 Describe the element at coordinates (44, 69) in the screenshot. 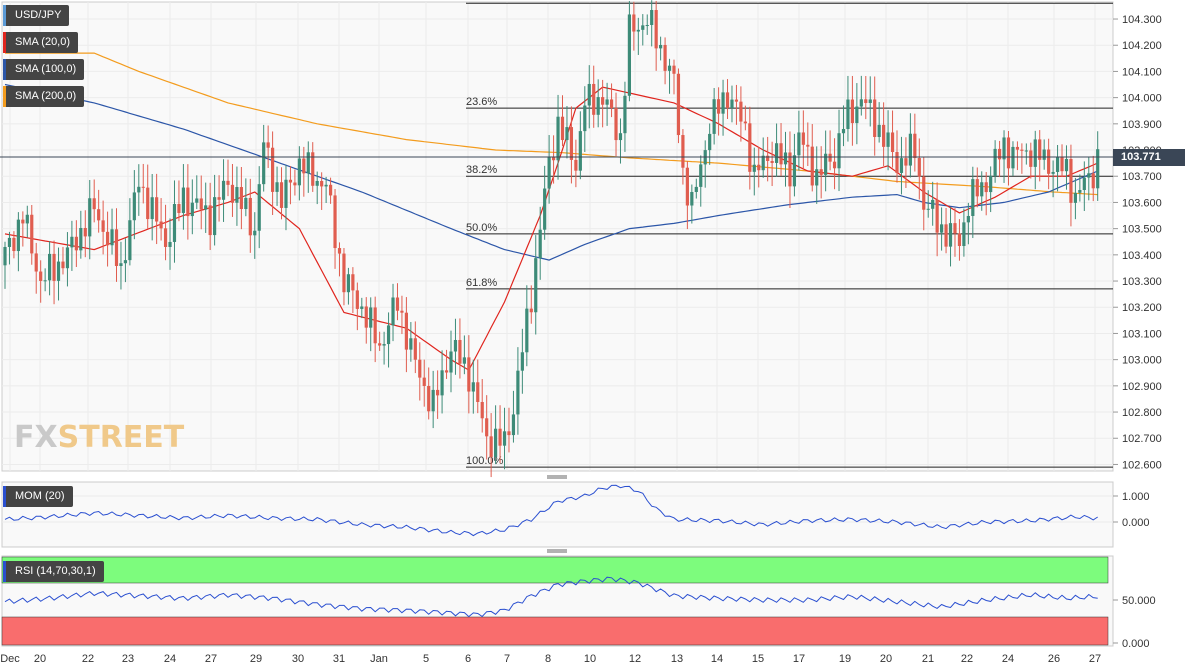

I see `legend-sma100: SMA (100,0)` at that location.